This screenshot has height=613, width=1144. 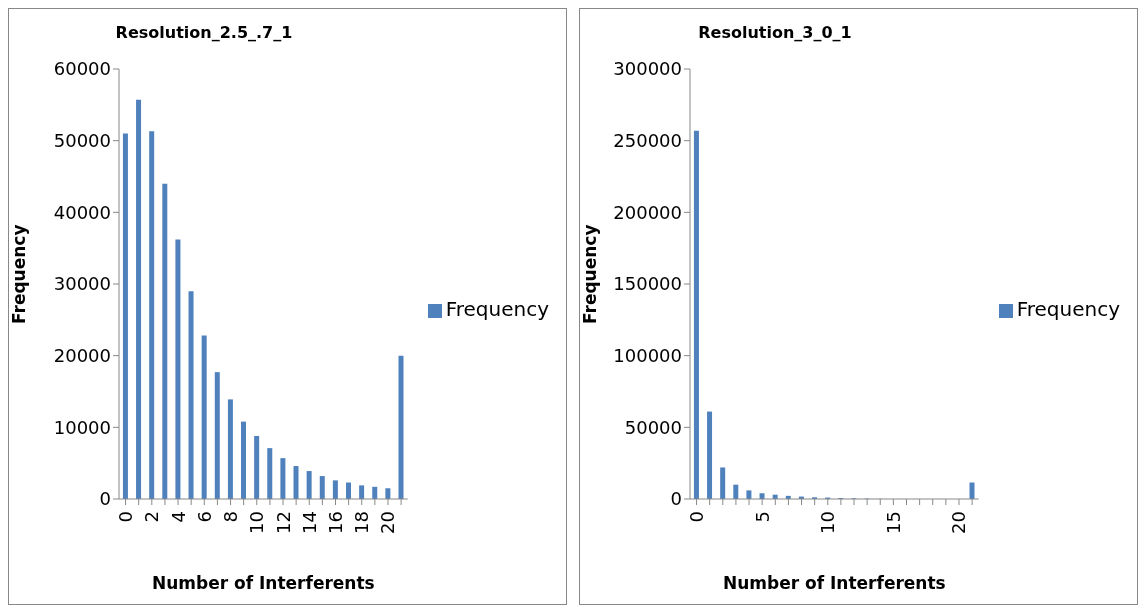 What do you see at coordinates (82, 69) in the screenshot?
I see `y-tick-label: 60000` at bounding box center [82, 69].